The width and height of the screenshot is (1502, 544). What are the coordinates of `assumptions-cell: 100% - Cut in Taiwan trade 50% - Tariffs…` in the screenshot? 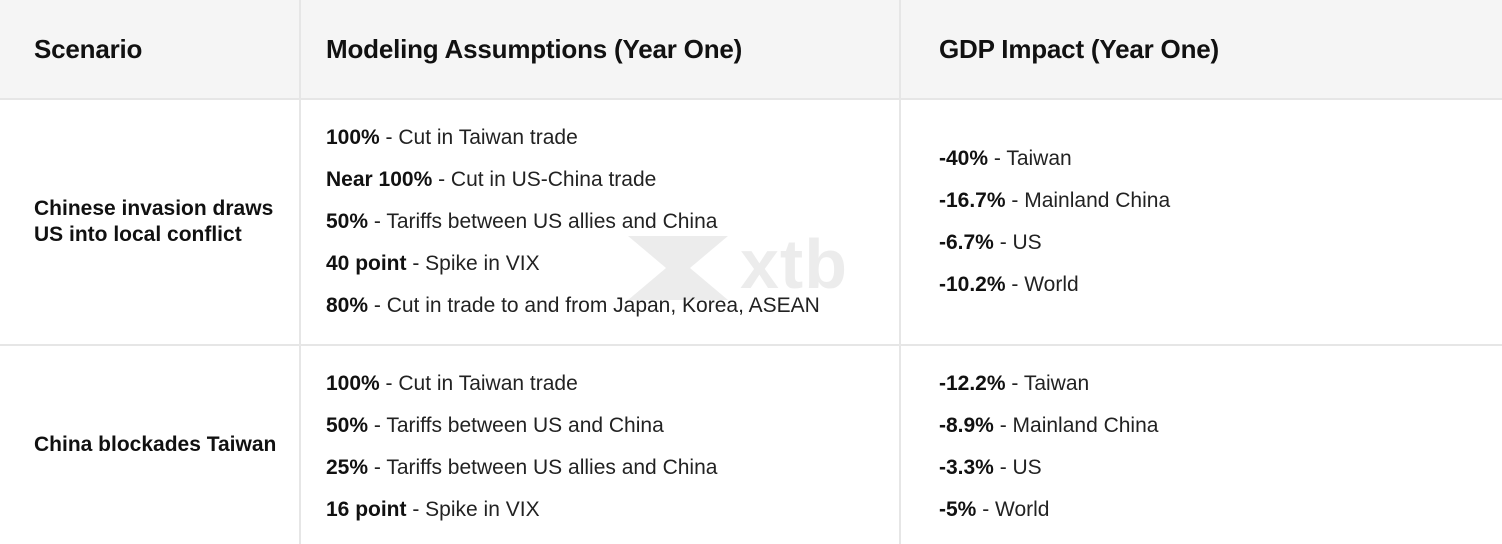 It's located at (600, 444).